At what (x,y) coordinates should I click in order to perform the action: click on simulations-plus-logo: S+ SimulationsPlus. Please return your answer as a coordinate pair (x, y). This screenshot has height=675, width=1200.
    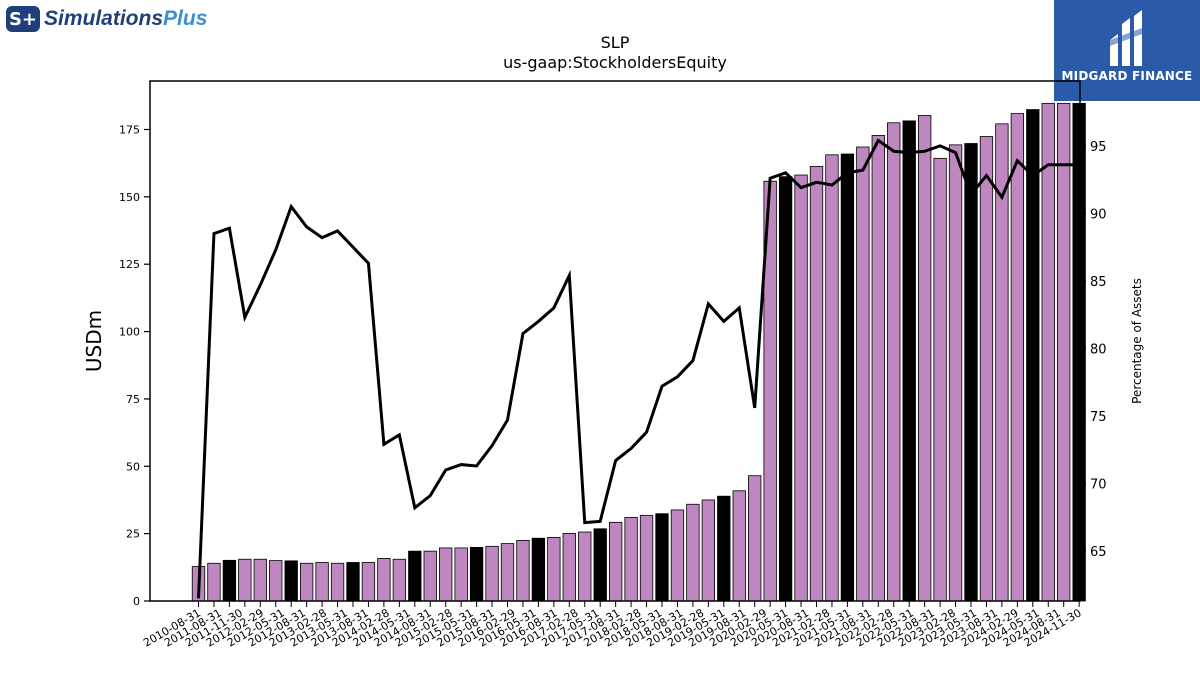
    Looking at the image, I should click on (106, 19).